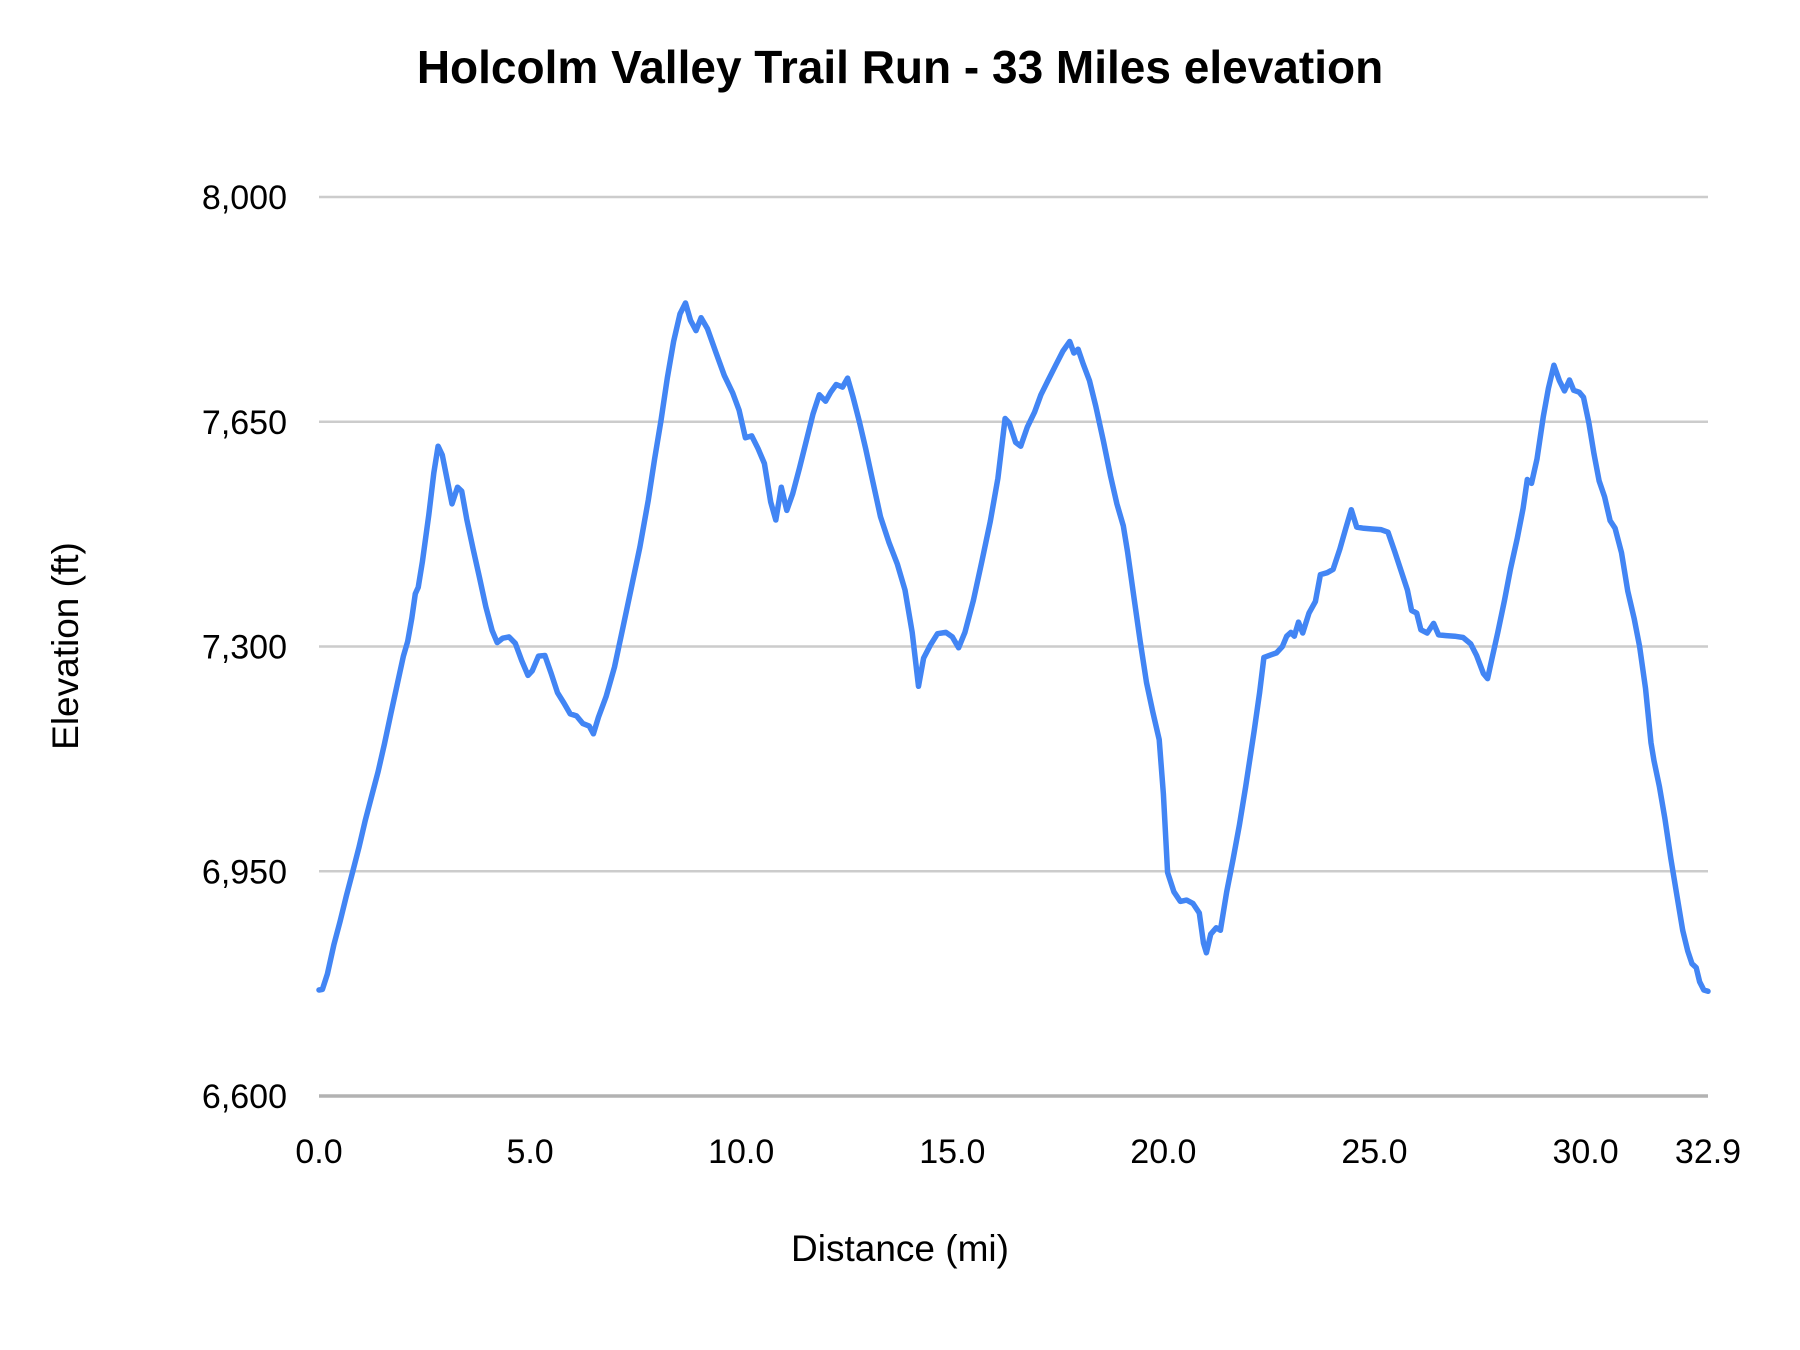 Image resolution: width=1800 pixels, height=1350 pixels. Describe the element at coordinates (529, 1152) in the screenshot. I see `x-tick-label: 5.0` at that location.